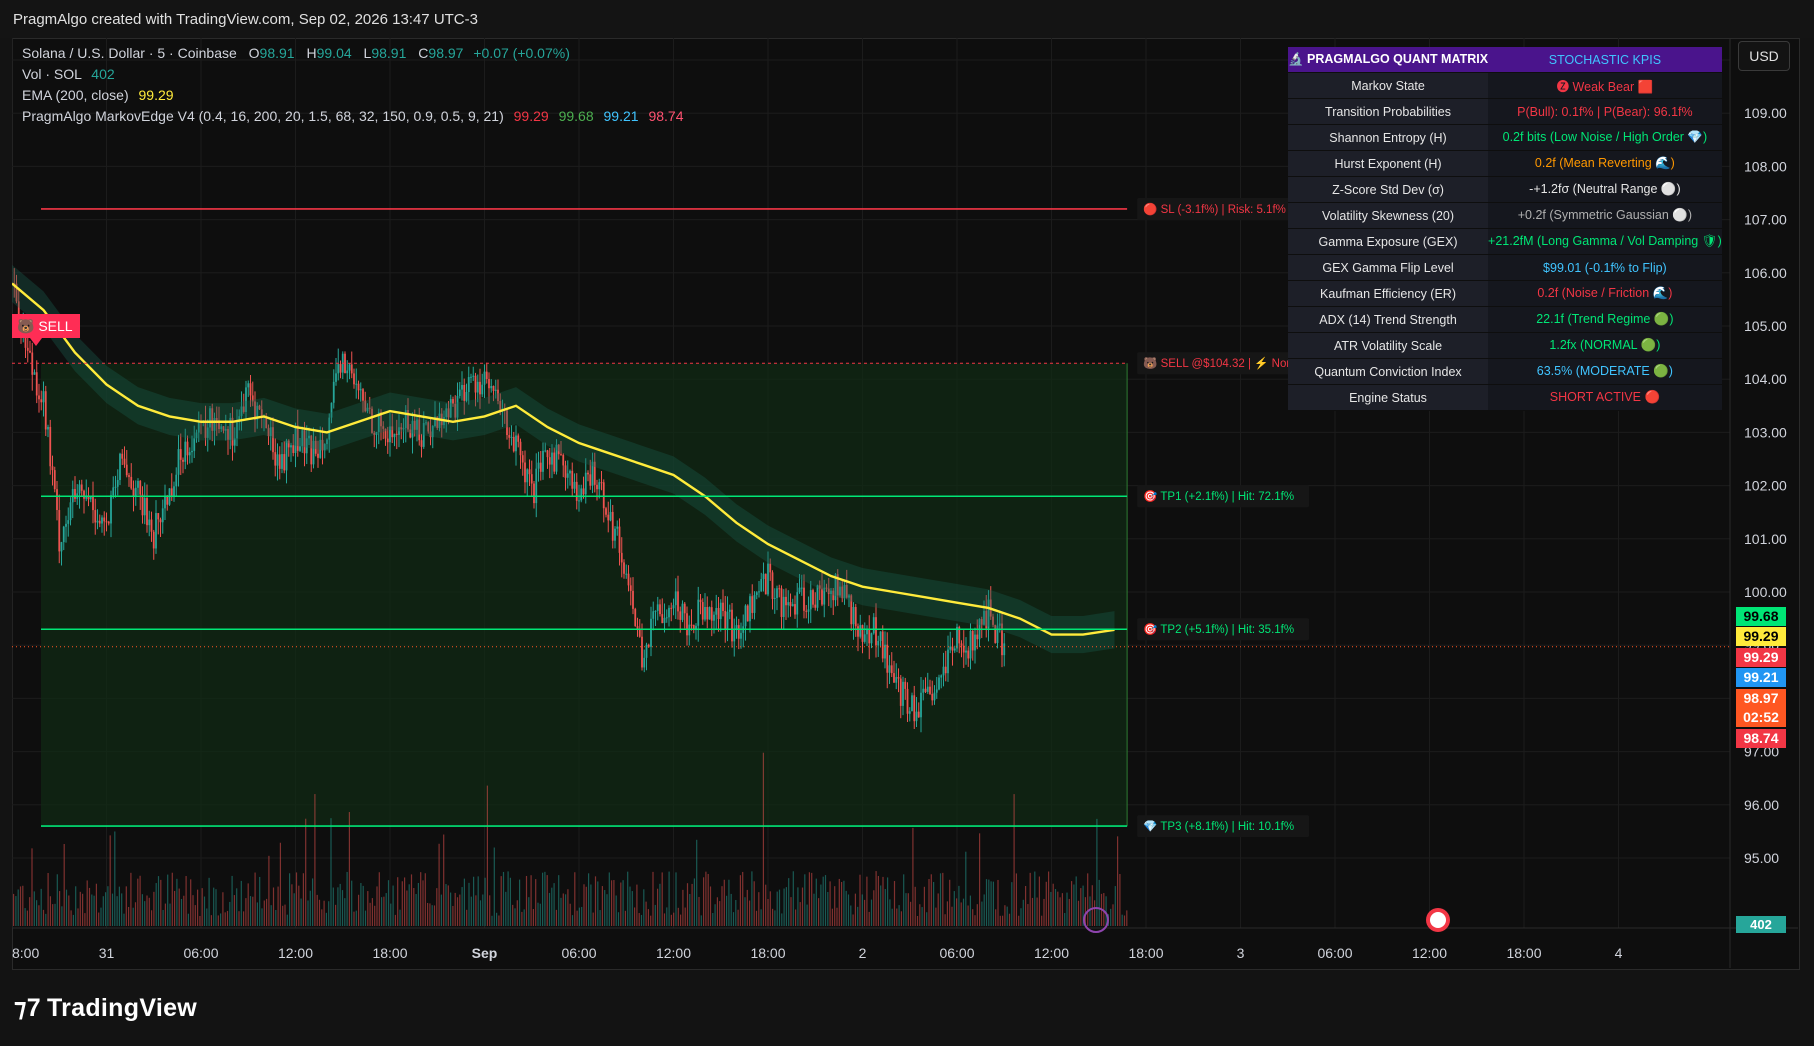 The height and width of the screenshot is (1046, 1814). I want to click on ema-label: EMA (200, close), so click(75, 95).